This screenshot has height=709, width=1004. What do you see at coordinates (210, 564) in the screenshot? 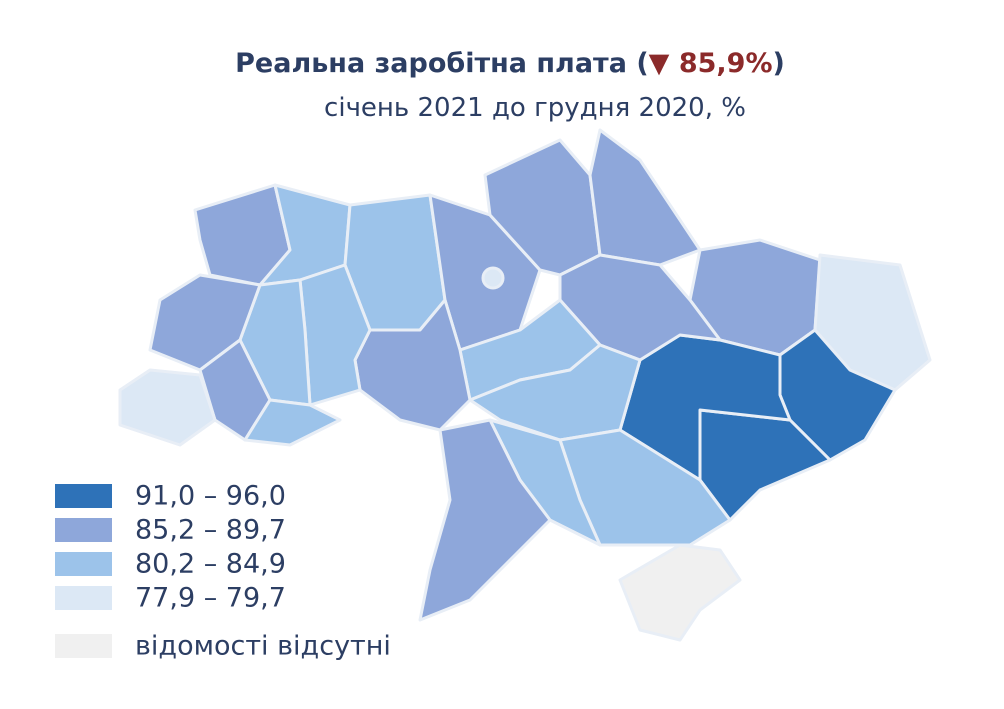
I see `legend-label: 80,2 – 84,9` at bounding box center [210, 564].